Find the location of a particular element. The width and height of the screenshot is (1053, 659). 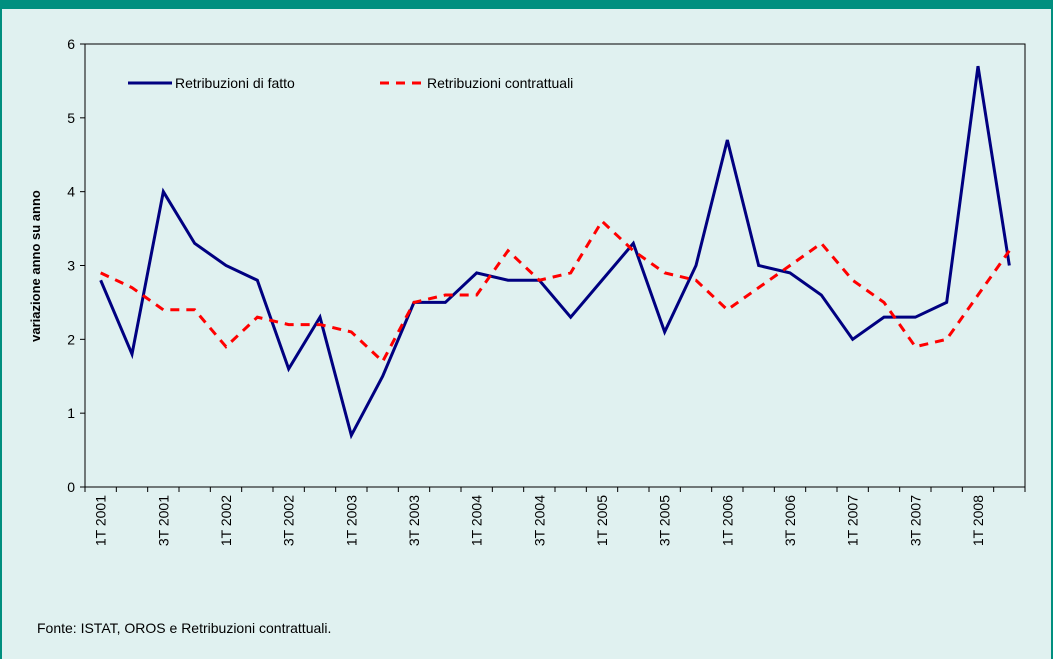

x-tick-label: 1T 2008 is located at coordinates (978, 520).